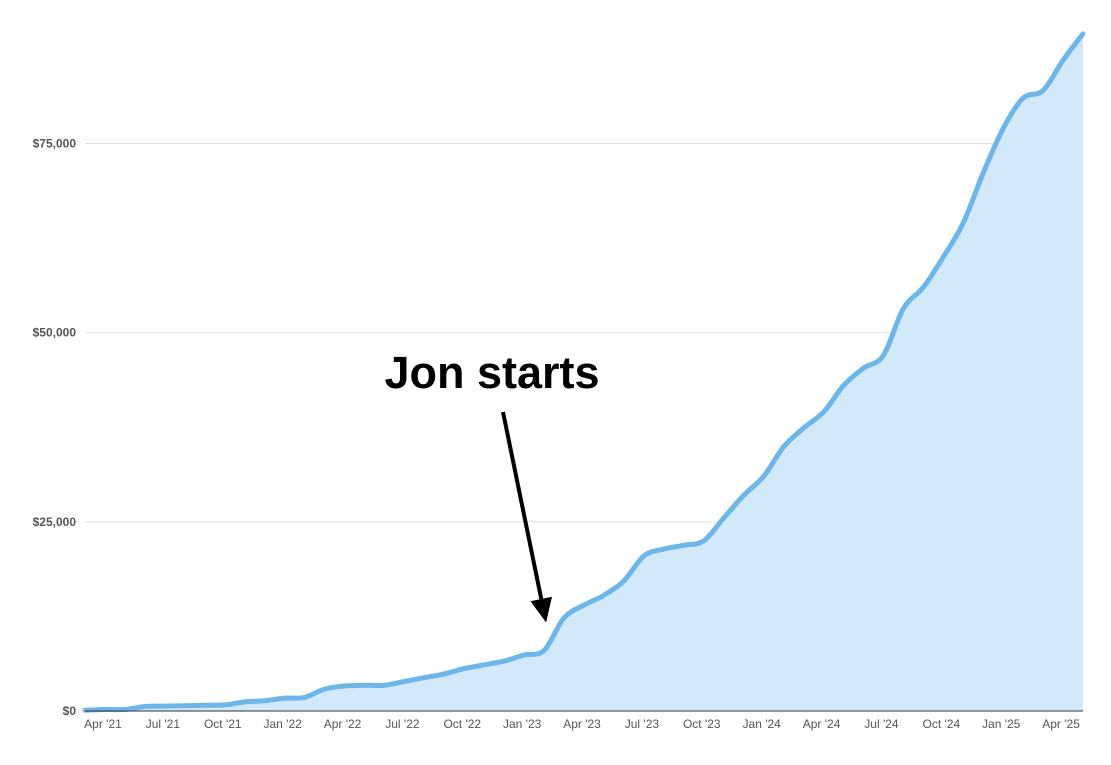 This screenshot has width=1111, height=765. Describe the element at coordinates (343, 724) in the screenshot. I see `x-tick-label: Apr '22` at that location.